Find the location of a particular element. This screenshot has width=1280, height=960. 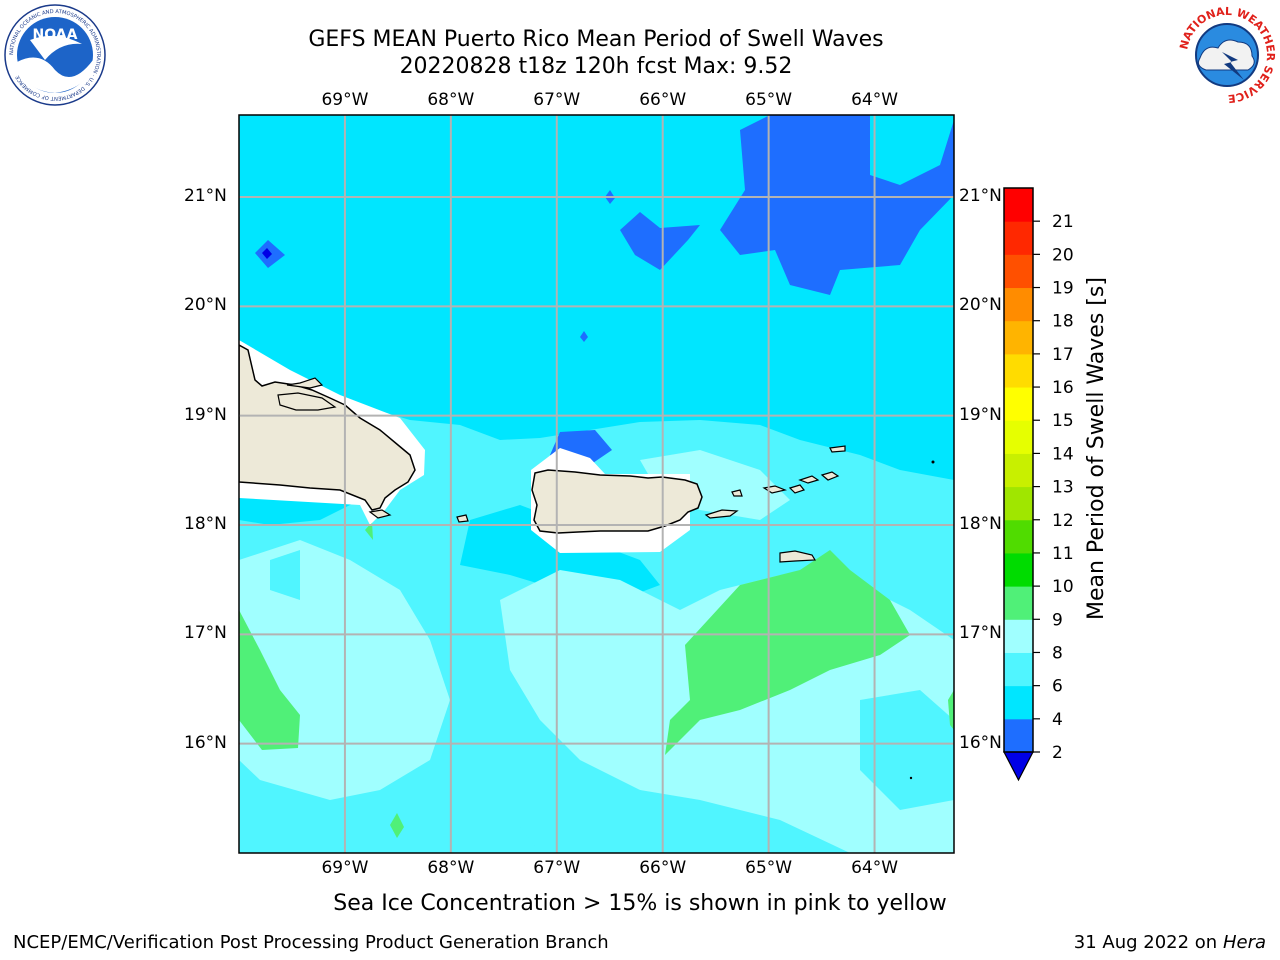

colorbar-tick-label: 16 is located at coordinates (1063, 388).